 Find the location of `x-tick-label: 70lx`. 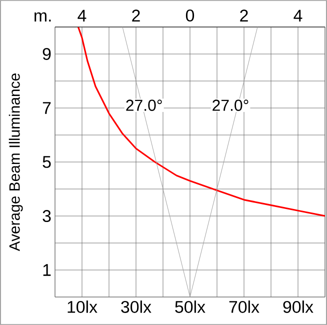

x-tick-label: 70lx is located at coordinates (244, 306).